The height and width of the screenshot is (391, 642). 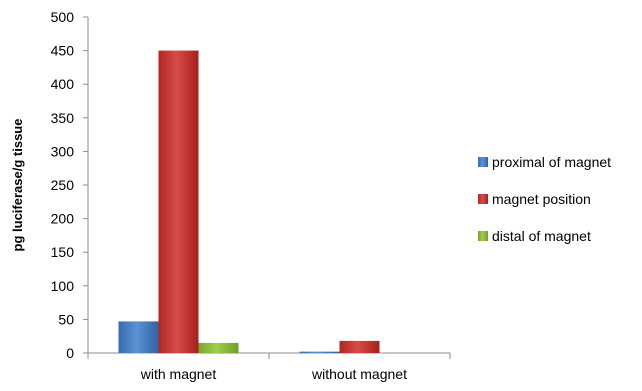 I want to click on y-tick-label: 300, so click(x=63, y=151).